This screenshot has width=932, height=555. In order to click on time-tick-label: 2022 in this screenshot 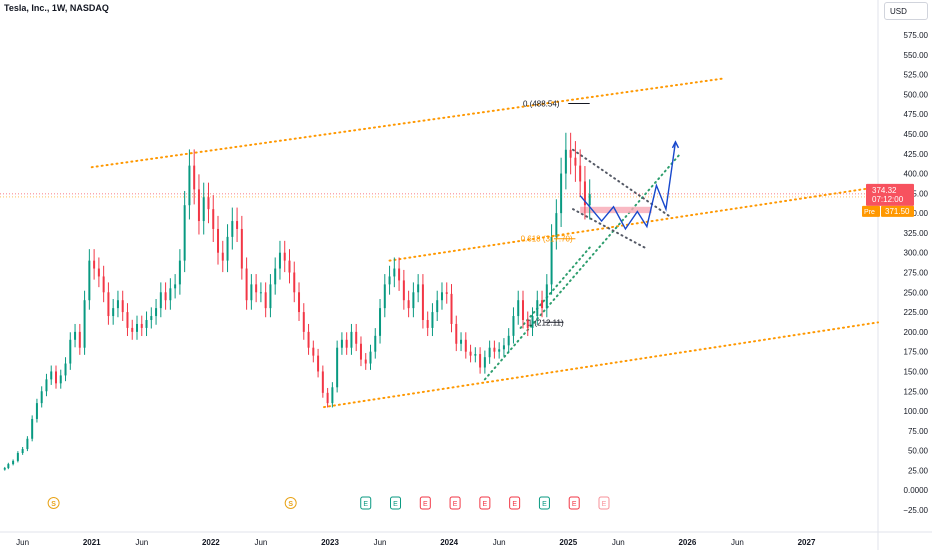, I will do `click(211, 542)`.